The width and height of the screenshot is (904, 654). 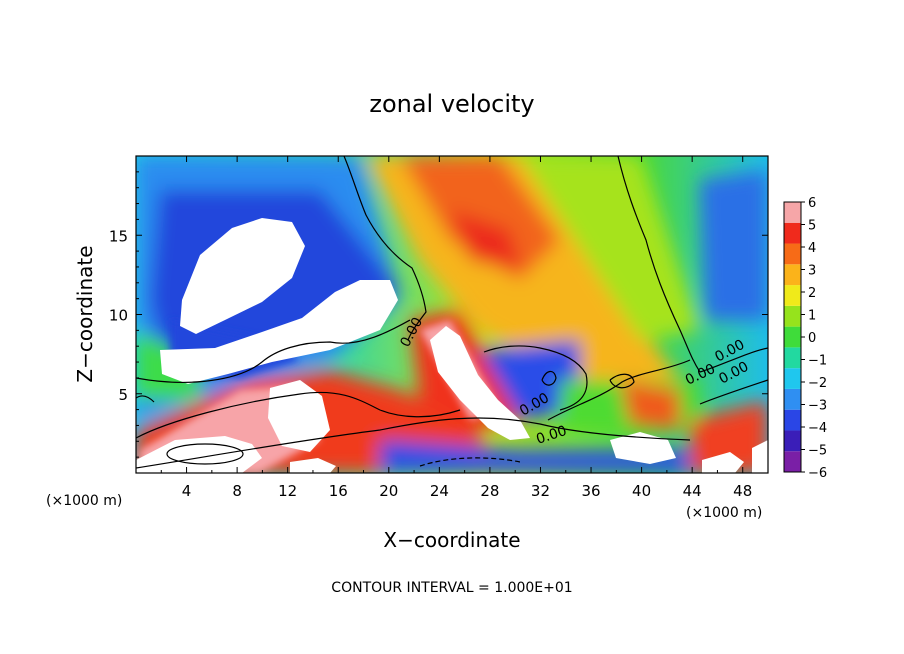 I want to click on x-tick-label: 32, so click(x=540, y=491).